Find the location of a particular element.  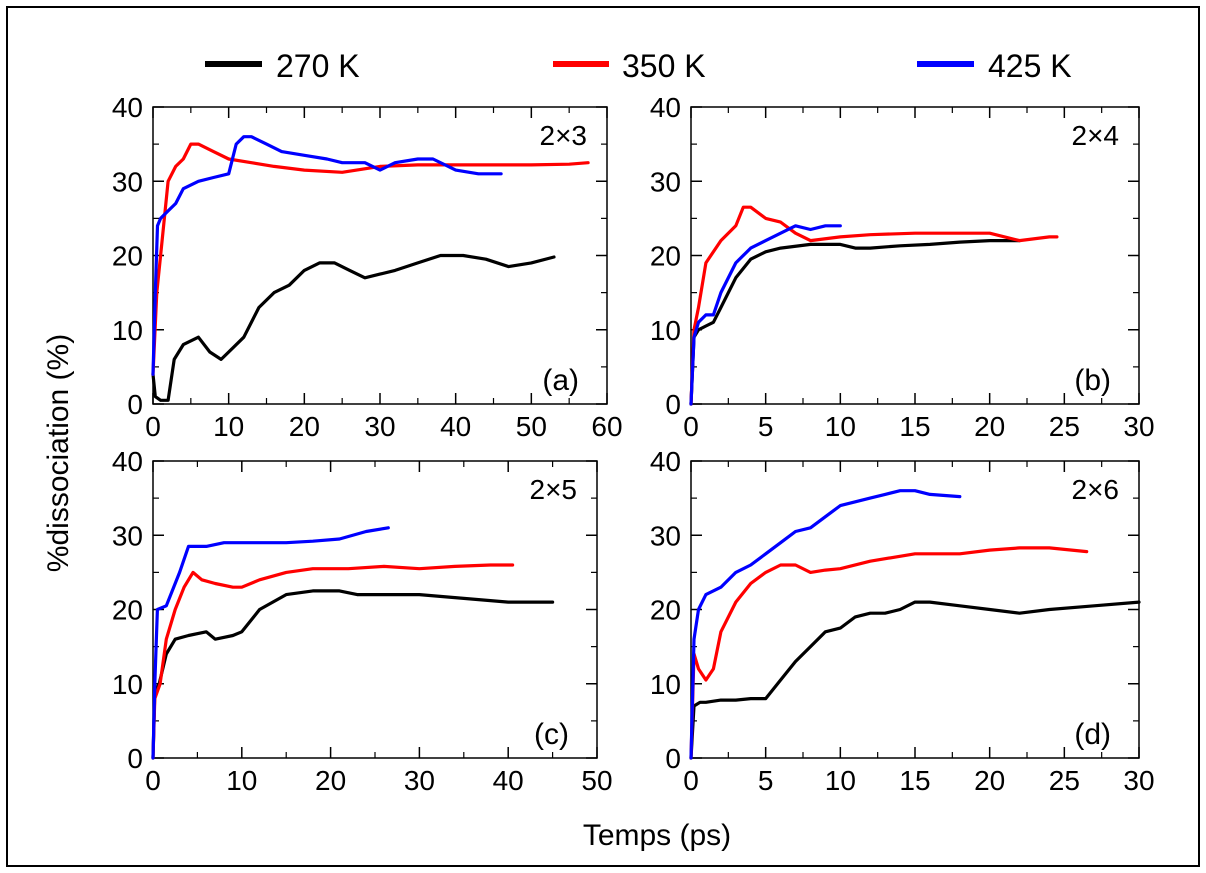

legend: 270 K 350 K 425 K is located at coordinates (638, 66).